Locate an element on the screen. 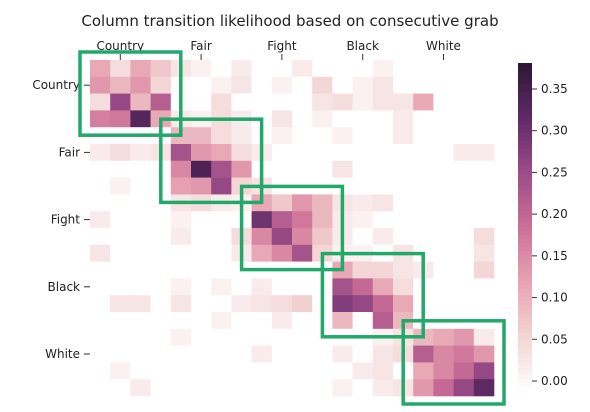 The width and height of the screenshot is (590, 412). y-tick-label: Country is located at coordinates (56, 85).